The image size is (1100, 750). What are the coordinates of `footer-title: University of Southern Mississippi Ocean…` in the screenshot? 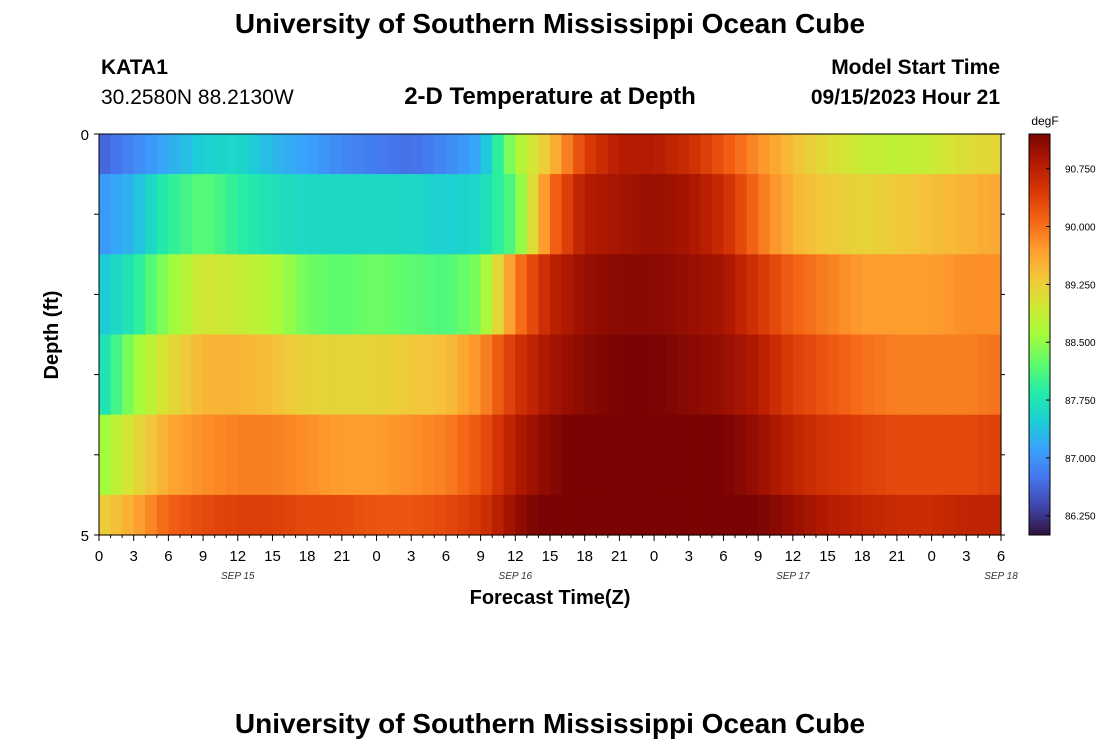 It's located at (550, 723).